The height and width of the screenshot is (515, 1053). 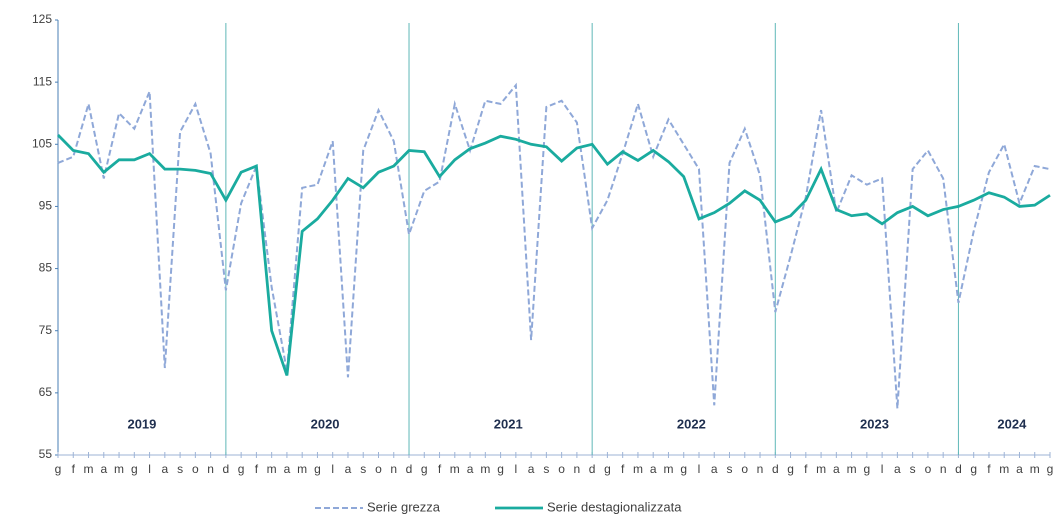 What do you see at coordinates (46, 206) in the screenshot?
I see `y-tick-label: 95` at bounding box center [46, 206].